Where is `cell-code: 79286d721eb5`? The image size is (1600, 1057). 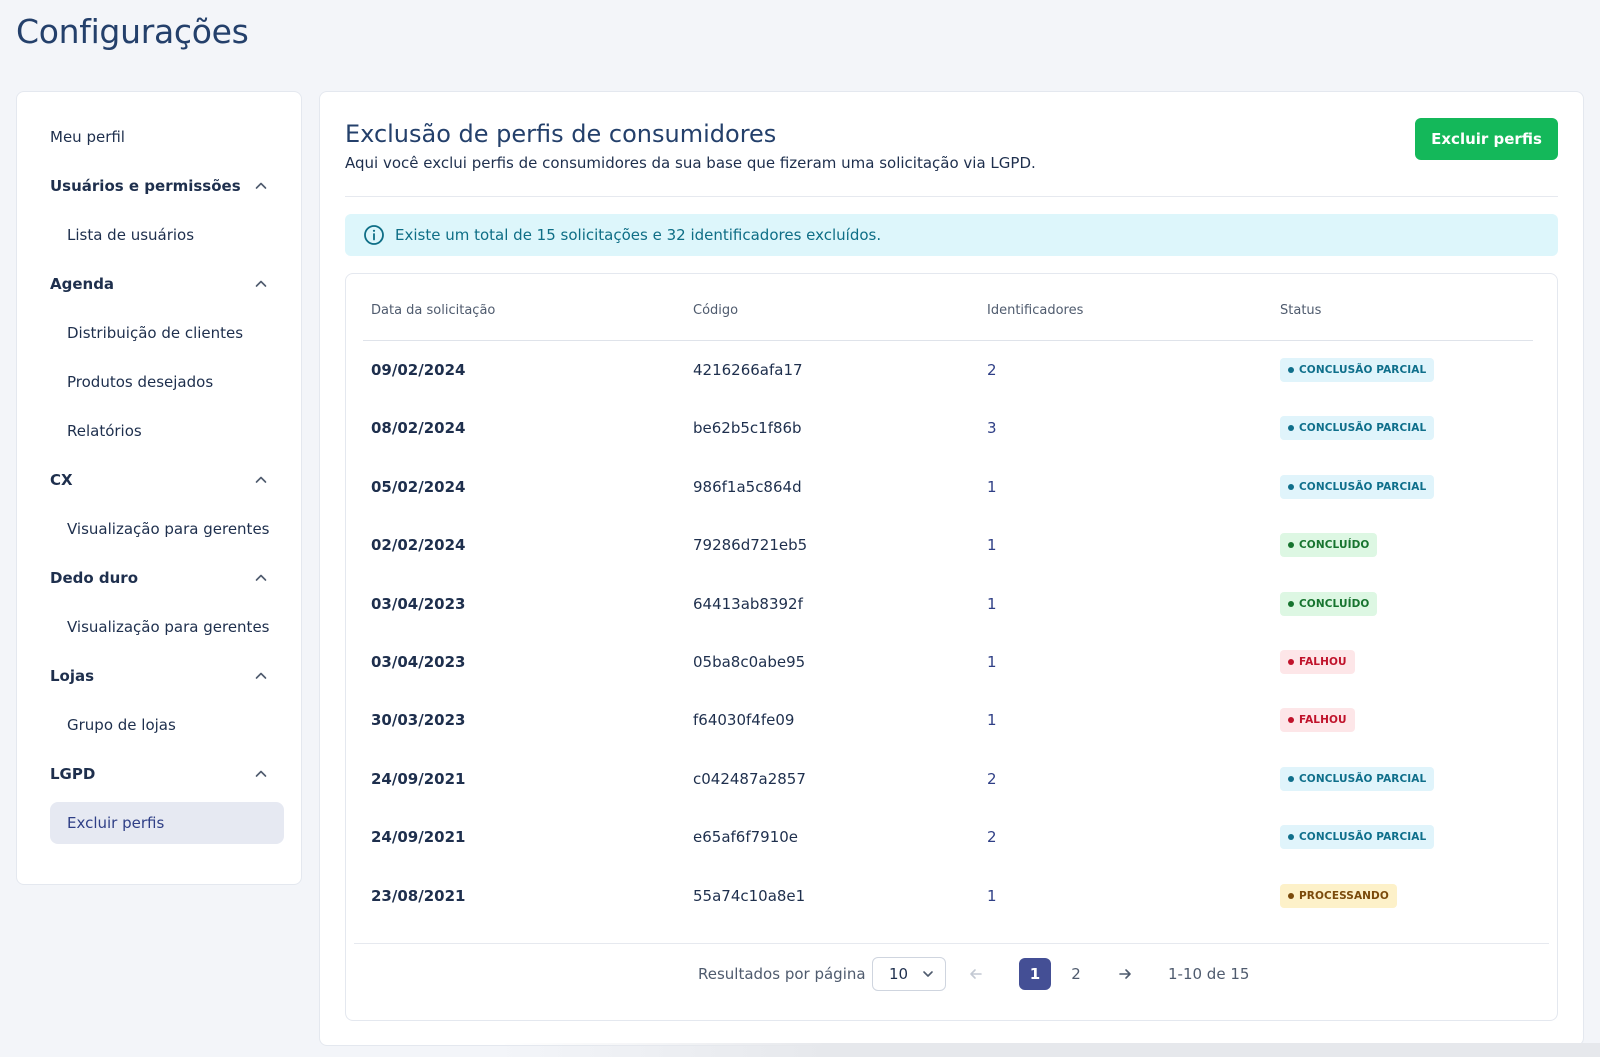 cell-code: 79286d721eb5 is located at coordinates (750, 545).